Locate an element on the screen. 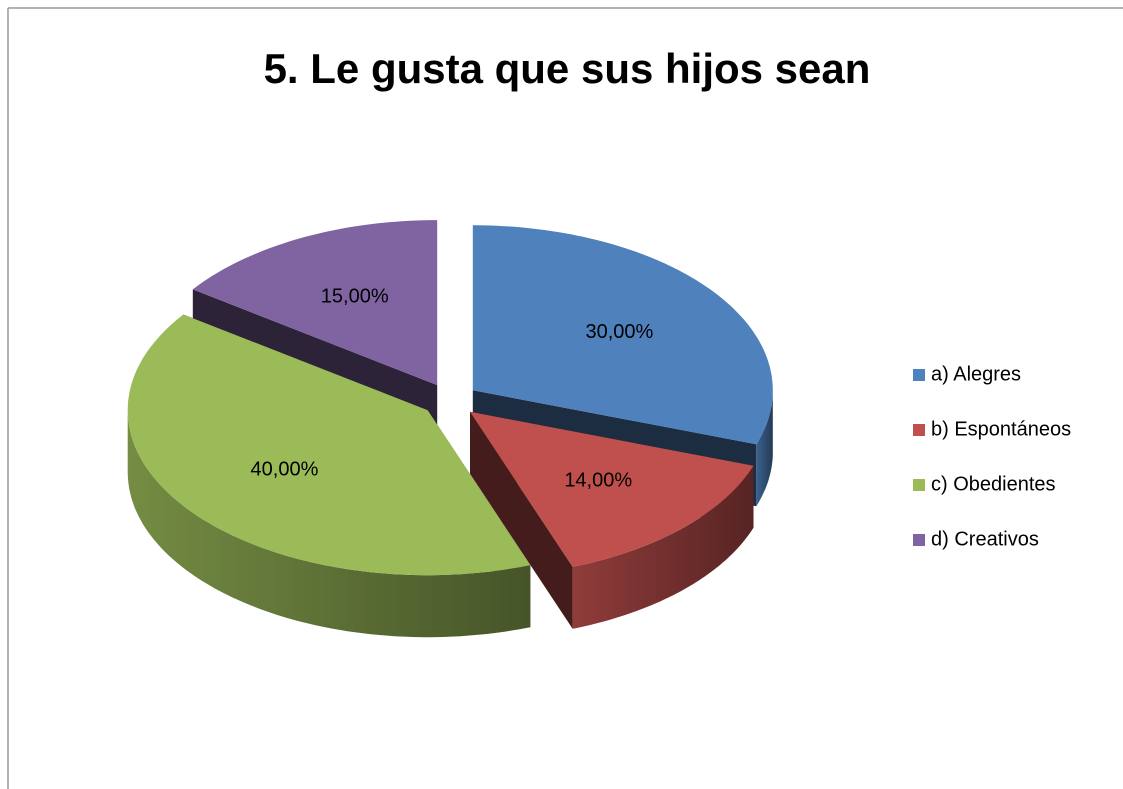 The image size is (1123, 789). data-label: 14,00% is located at coordinates (598, 481).